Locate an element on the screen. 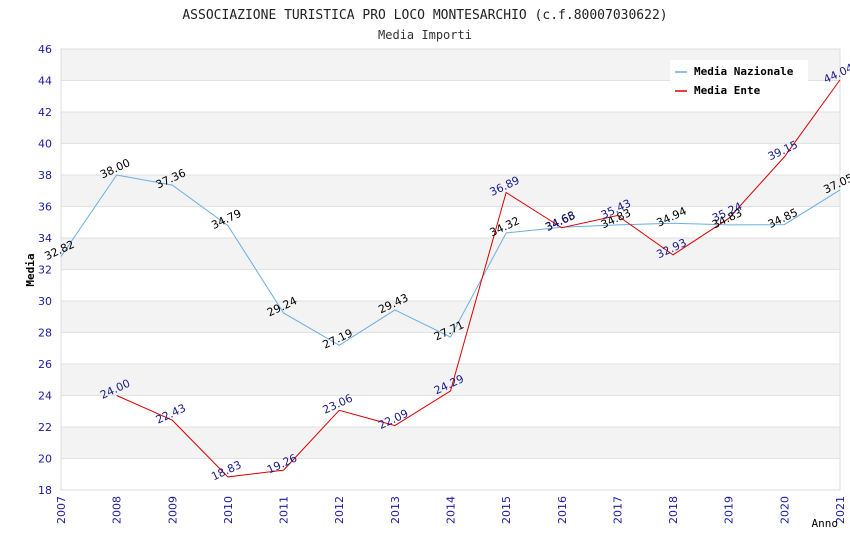 The image size is (850, 550). data-label: 34.65 is located at coordinates (560, 221).